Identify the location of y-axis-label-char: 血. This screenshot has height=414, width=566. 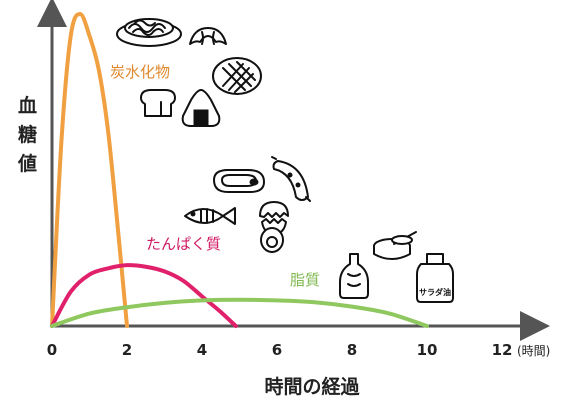
(27, 105).